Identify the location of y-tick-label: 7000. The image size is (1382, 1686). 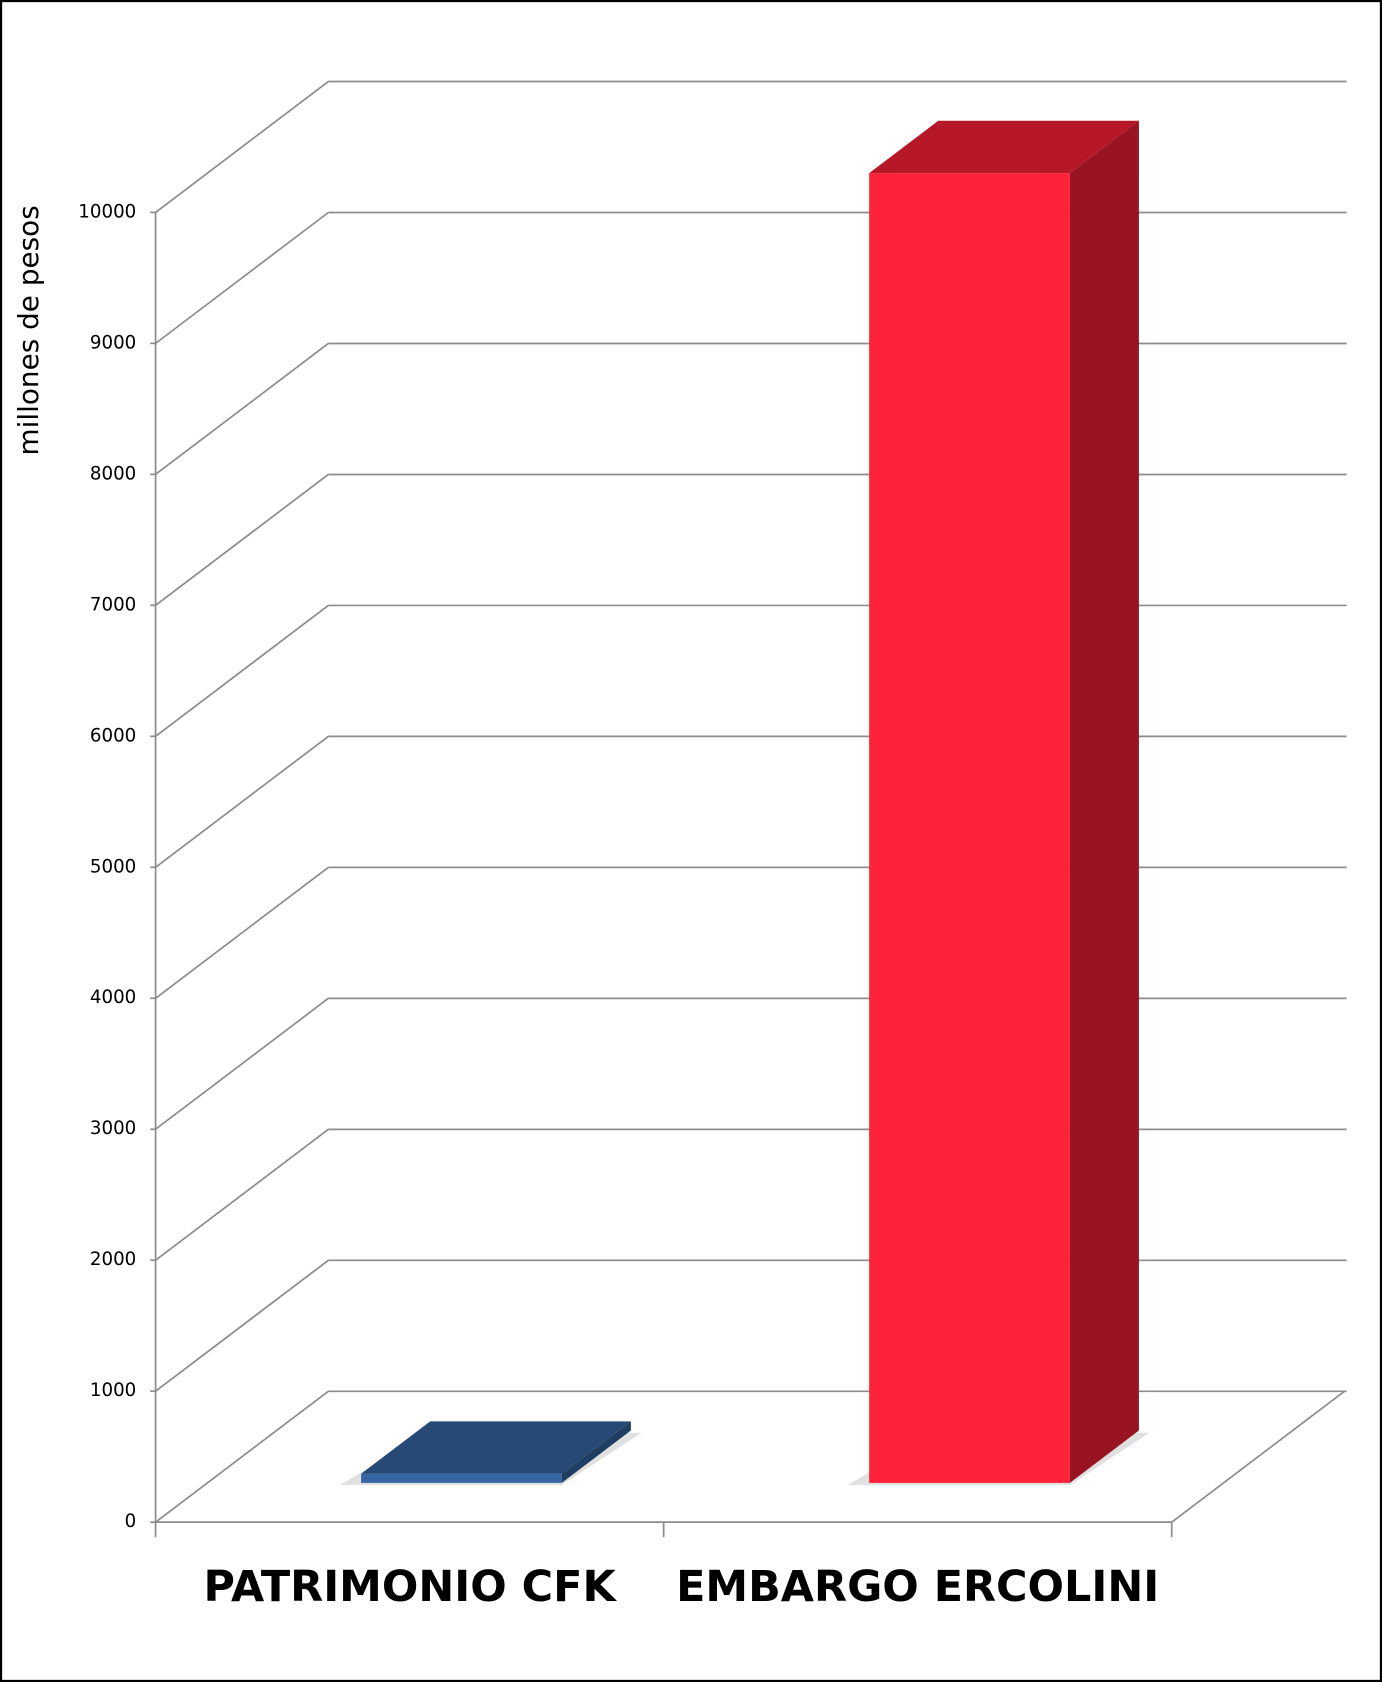
(113, 604).